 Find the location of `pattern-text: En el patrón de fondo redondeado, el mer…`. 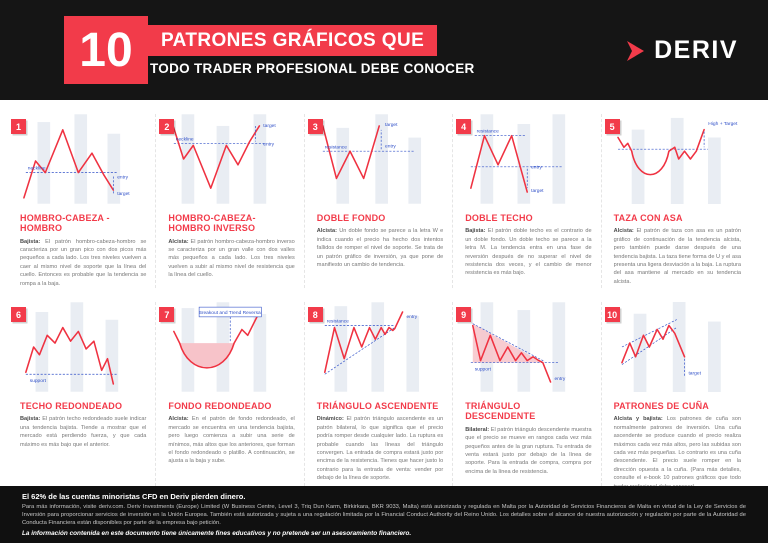

pattern-text: En el patrón de fondo redondeado, el mer… is located at coordinates (231, 440).